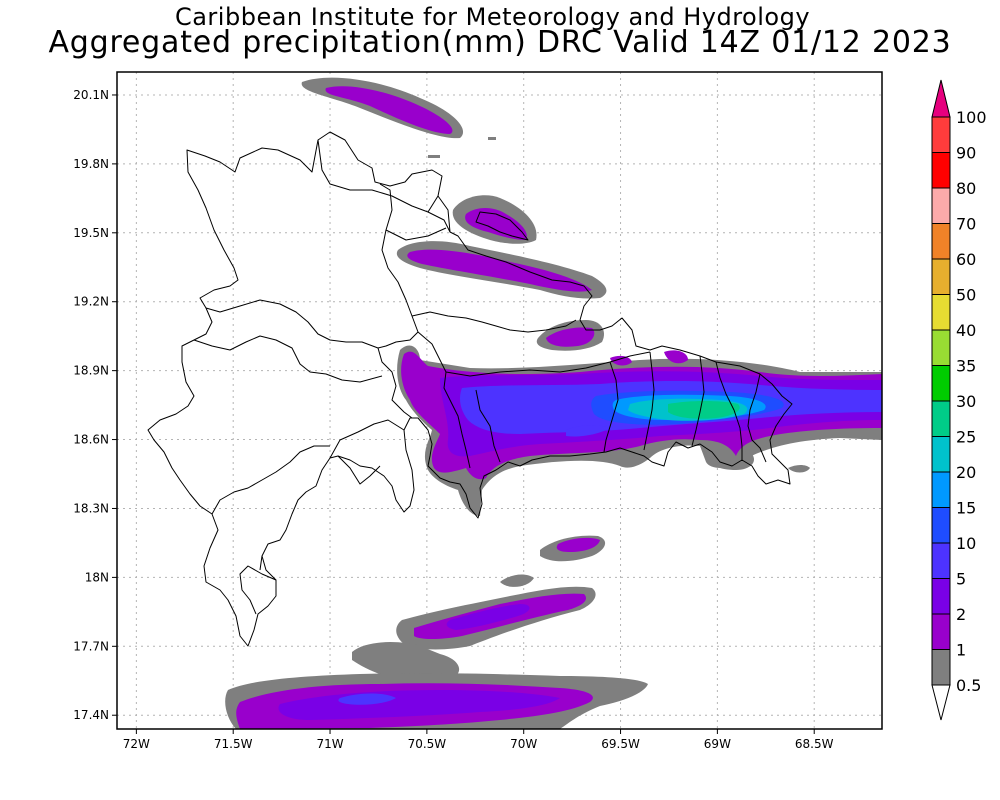 The image size is (1000, 800). I want to click on province-lines-central, so click(531, 390).